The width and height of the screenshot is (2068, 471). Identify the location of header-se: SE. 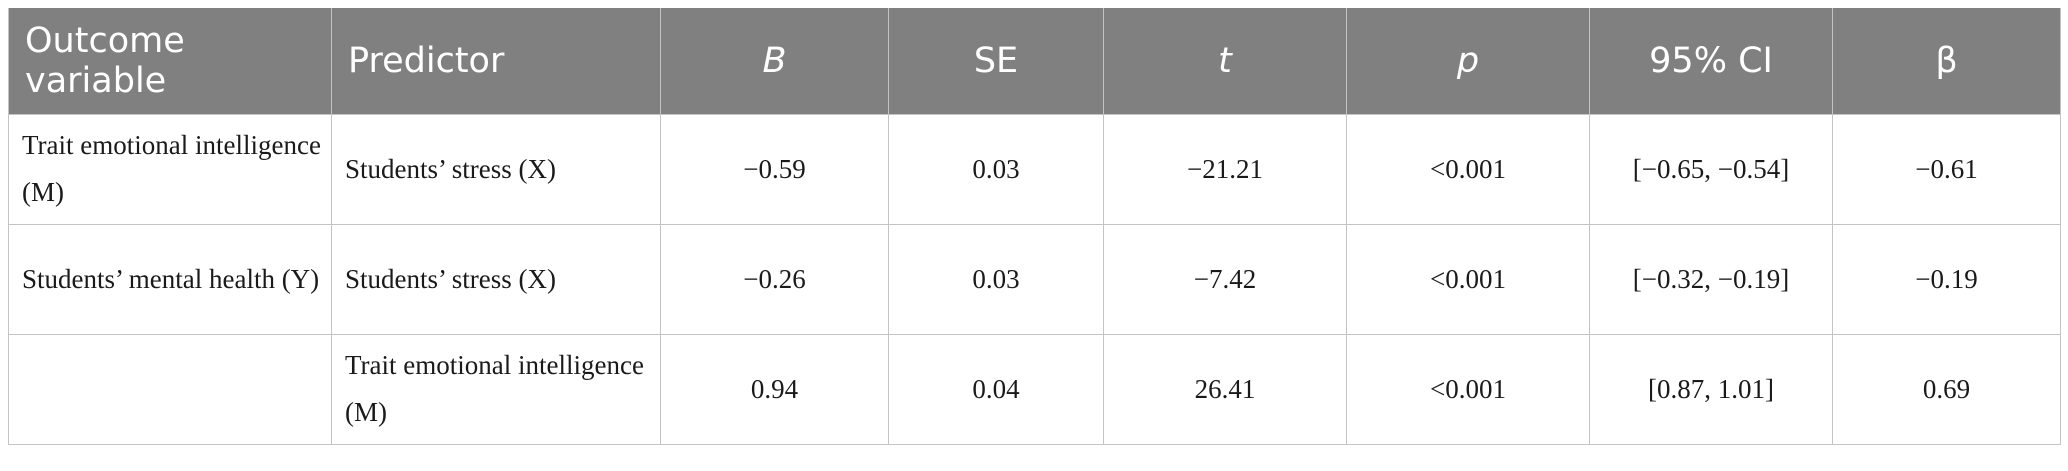
(996, 61).